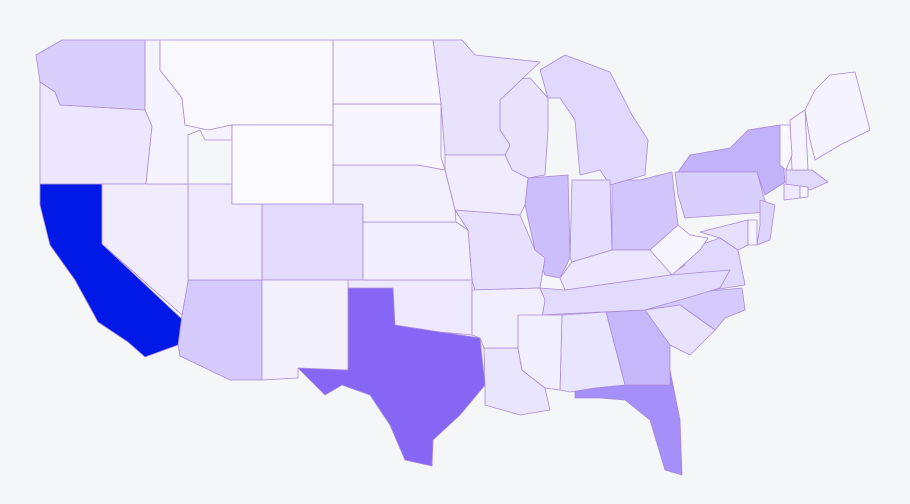 Image resolution: width=910 pixels, height=504 pixels. What do you see at coordinates (246, 85) in the screenshot?
I see `state-mt` at bounding box center [246, 85].